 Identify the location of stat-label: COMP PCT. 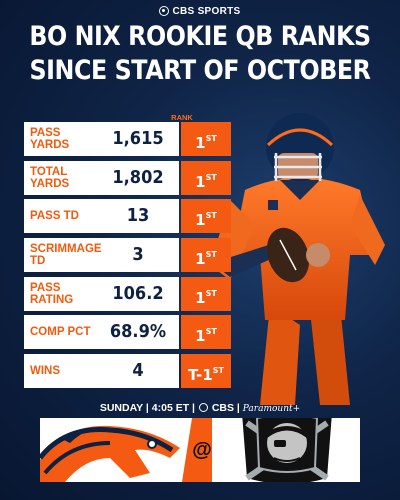
(60, 332).